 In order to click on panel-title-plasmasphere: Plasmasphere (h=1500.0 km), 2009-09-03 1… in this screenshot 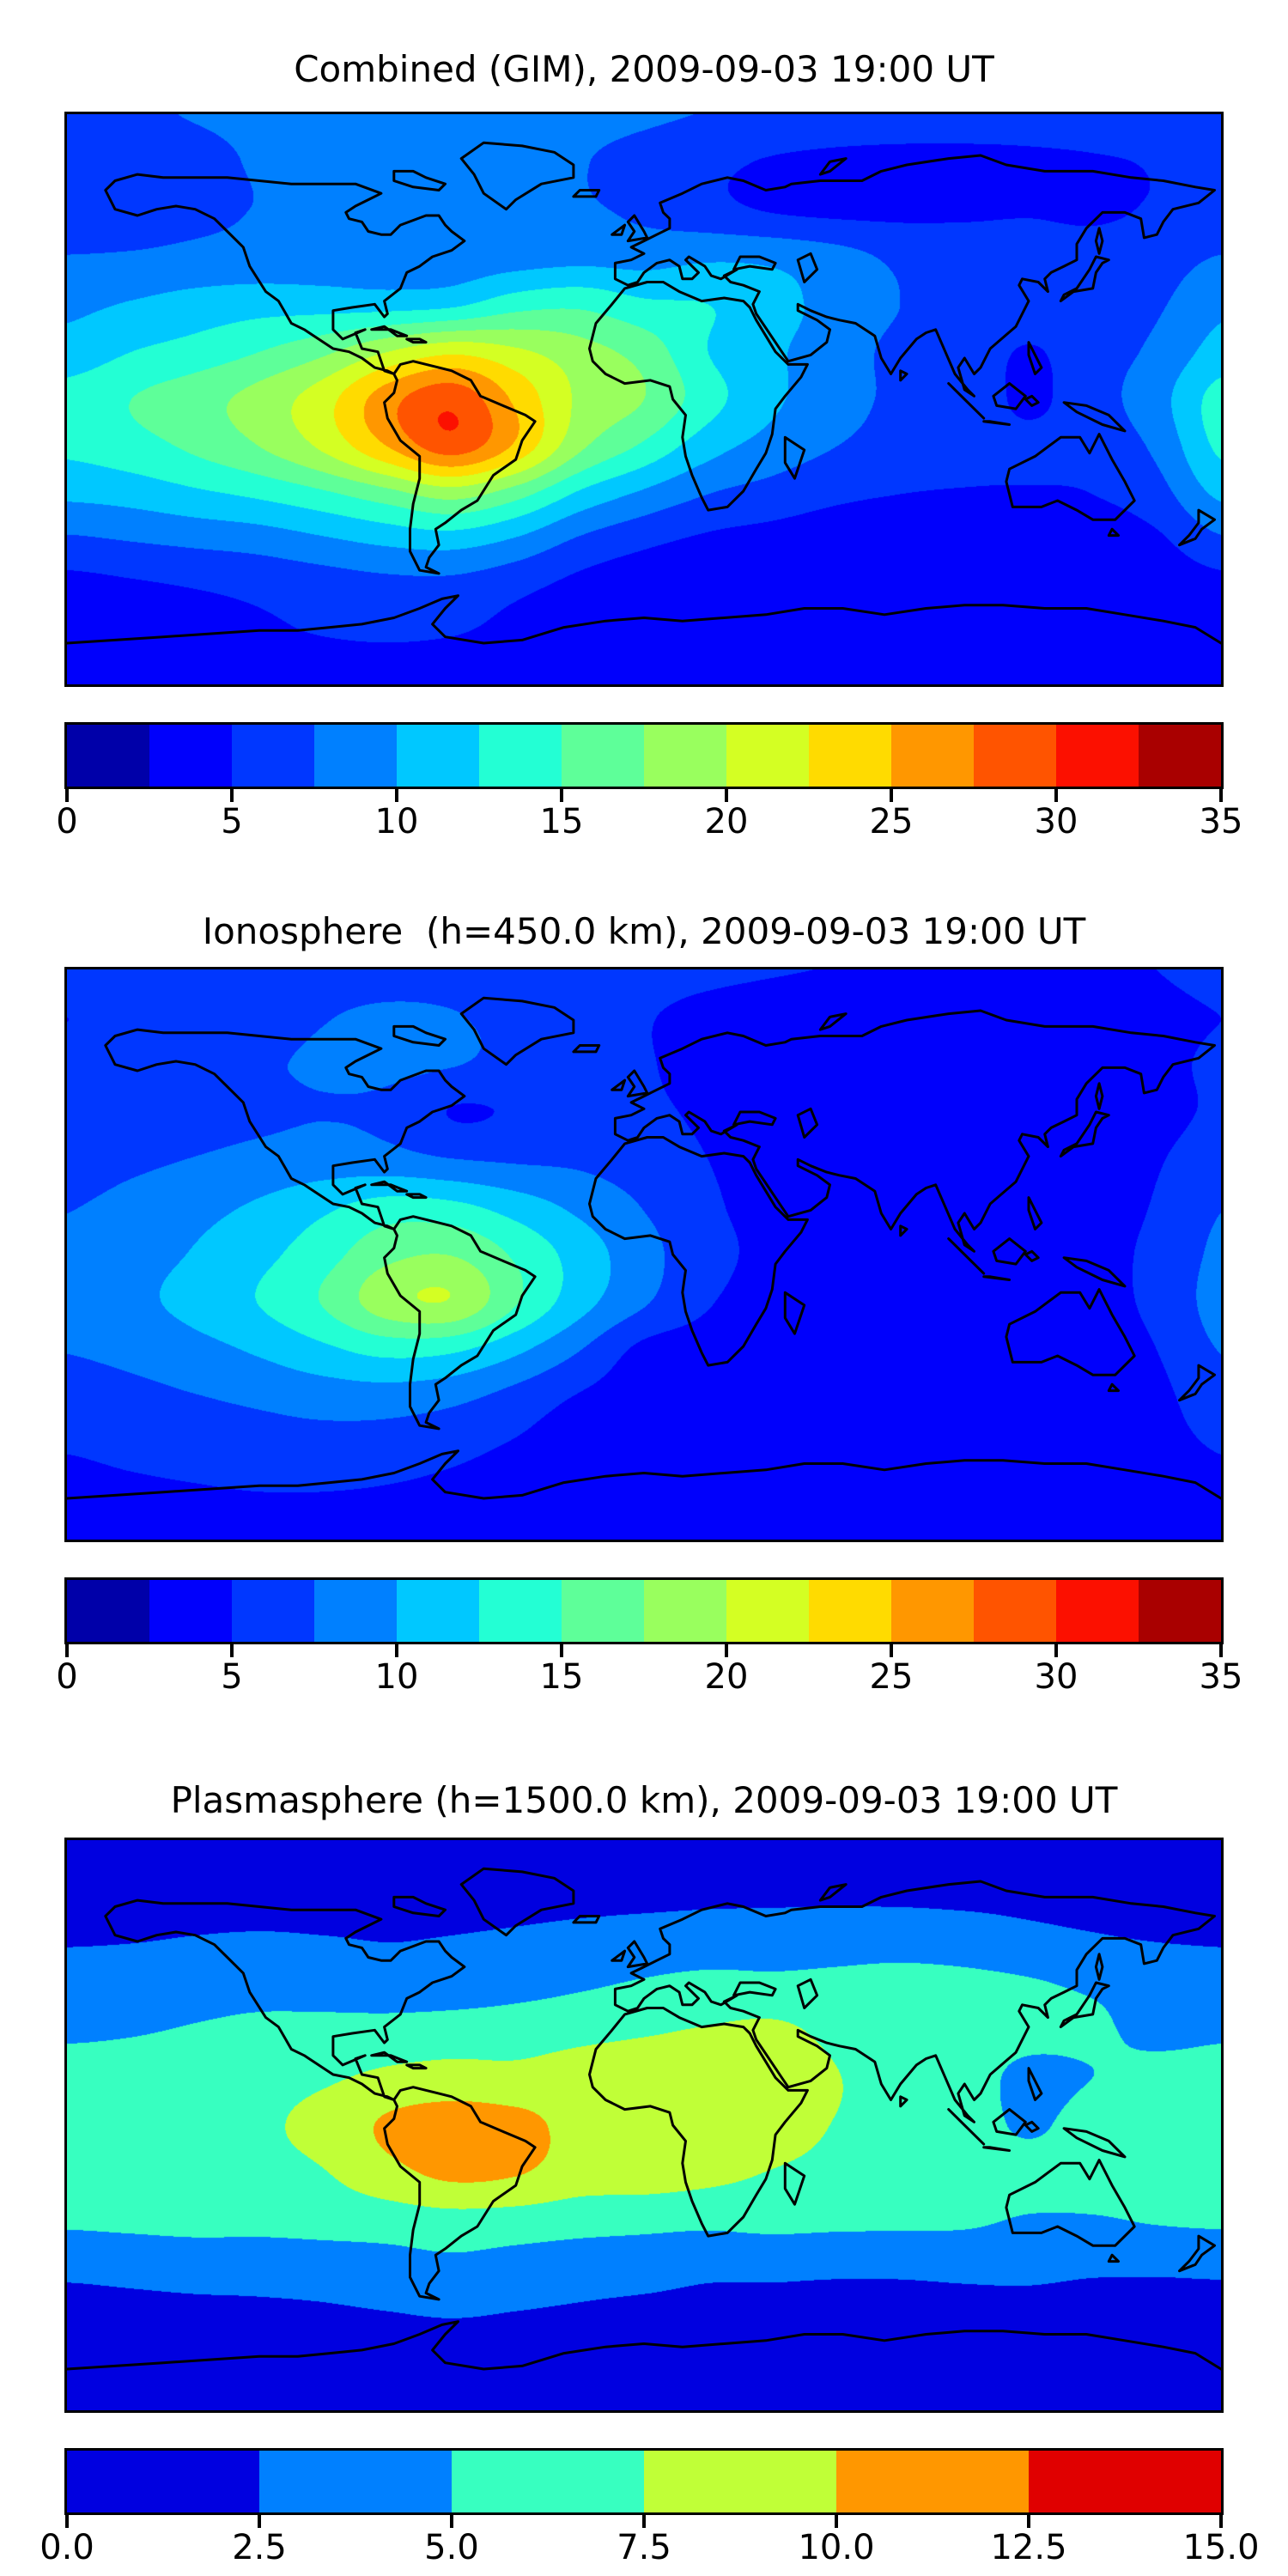, I will do `click(644, 1800)`.